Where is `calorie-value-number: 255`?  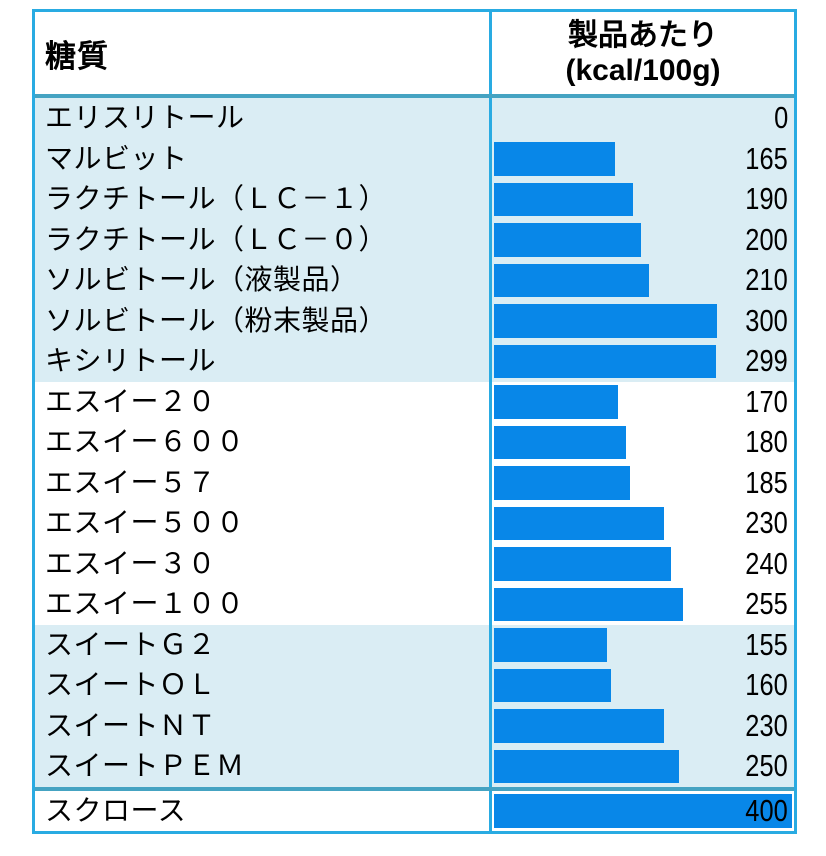
calorie-value-number: 255 is located at coordinates (766, 603).